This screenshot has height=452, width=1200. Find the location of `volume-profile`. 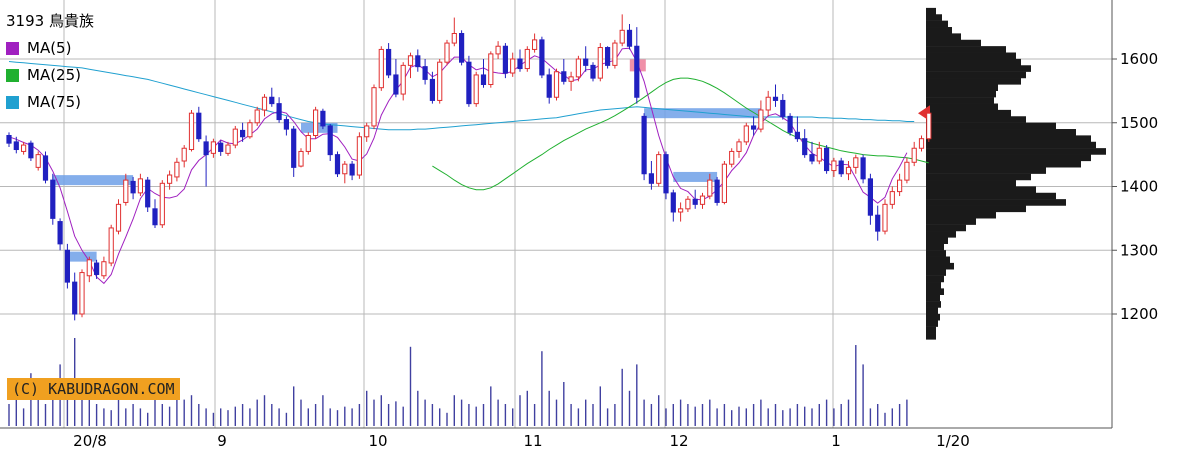

volume-profile is located at coordinates (1012, 173).